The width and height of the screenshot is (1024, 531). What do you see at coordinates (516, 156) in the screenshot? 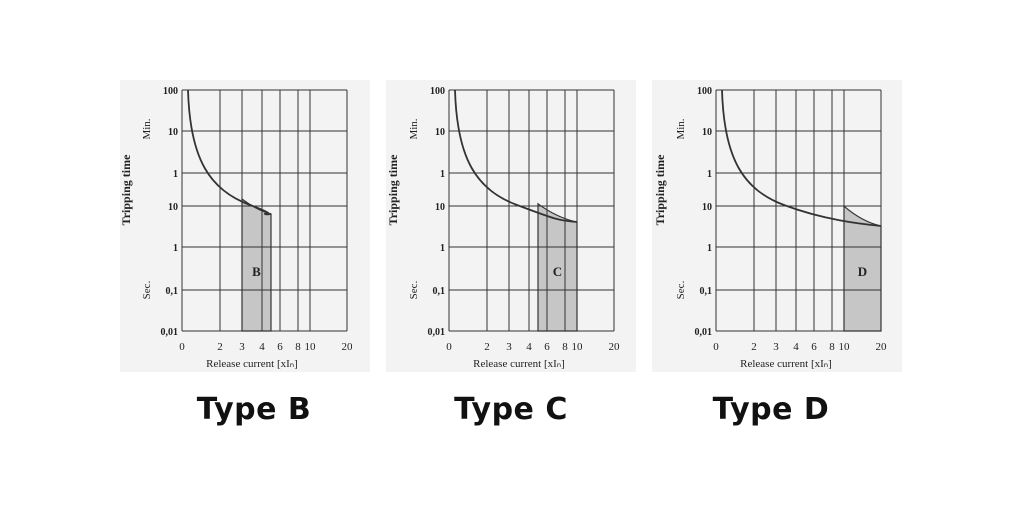
I see `trip-curve-c` at bounding box center [516, 156].